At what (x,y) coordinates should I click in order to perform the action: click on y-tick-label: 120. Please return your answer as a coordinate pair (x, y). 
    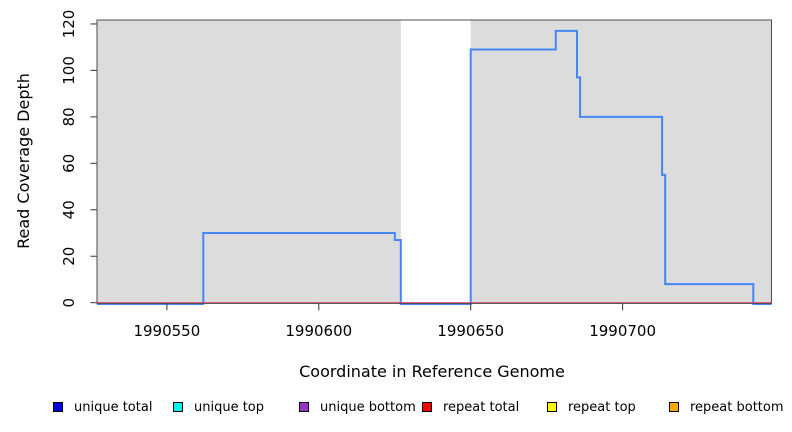
    Looking at the image, I should click on (69, 24).